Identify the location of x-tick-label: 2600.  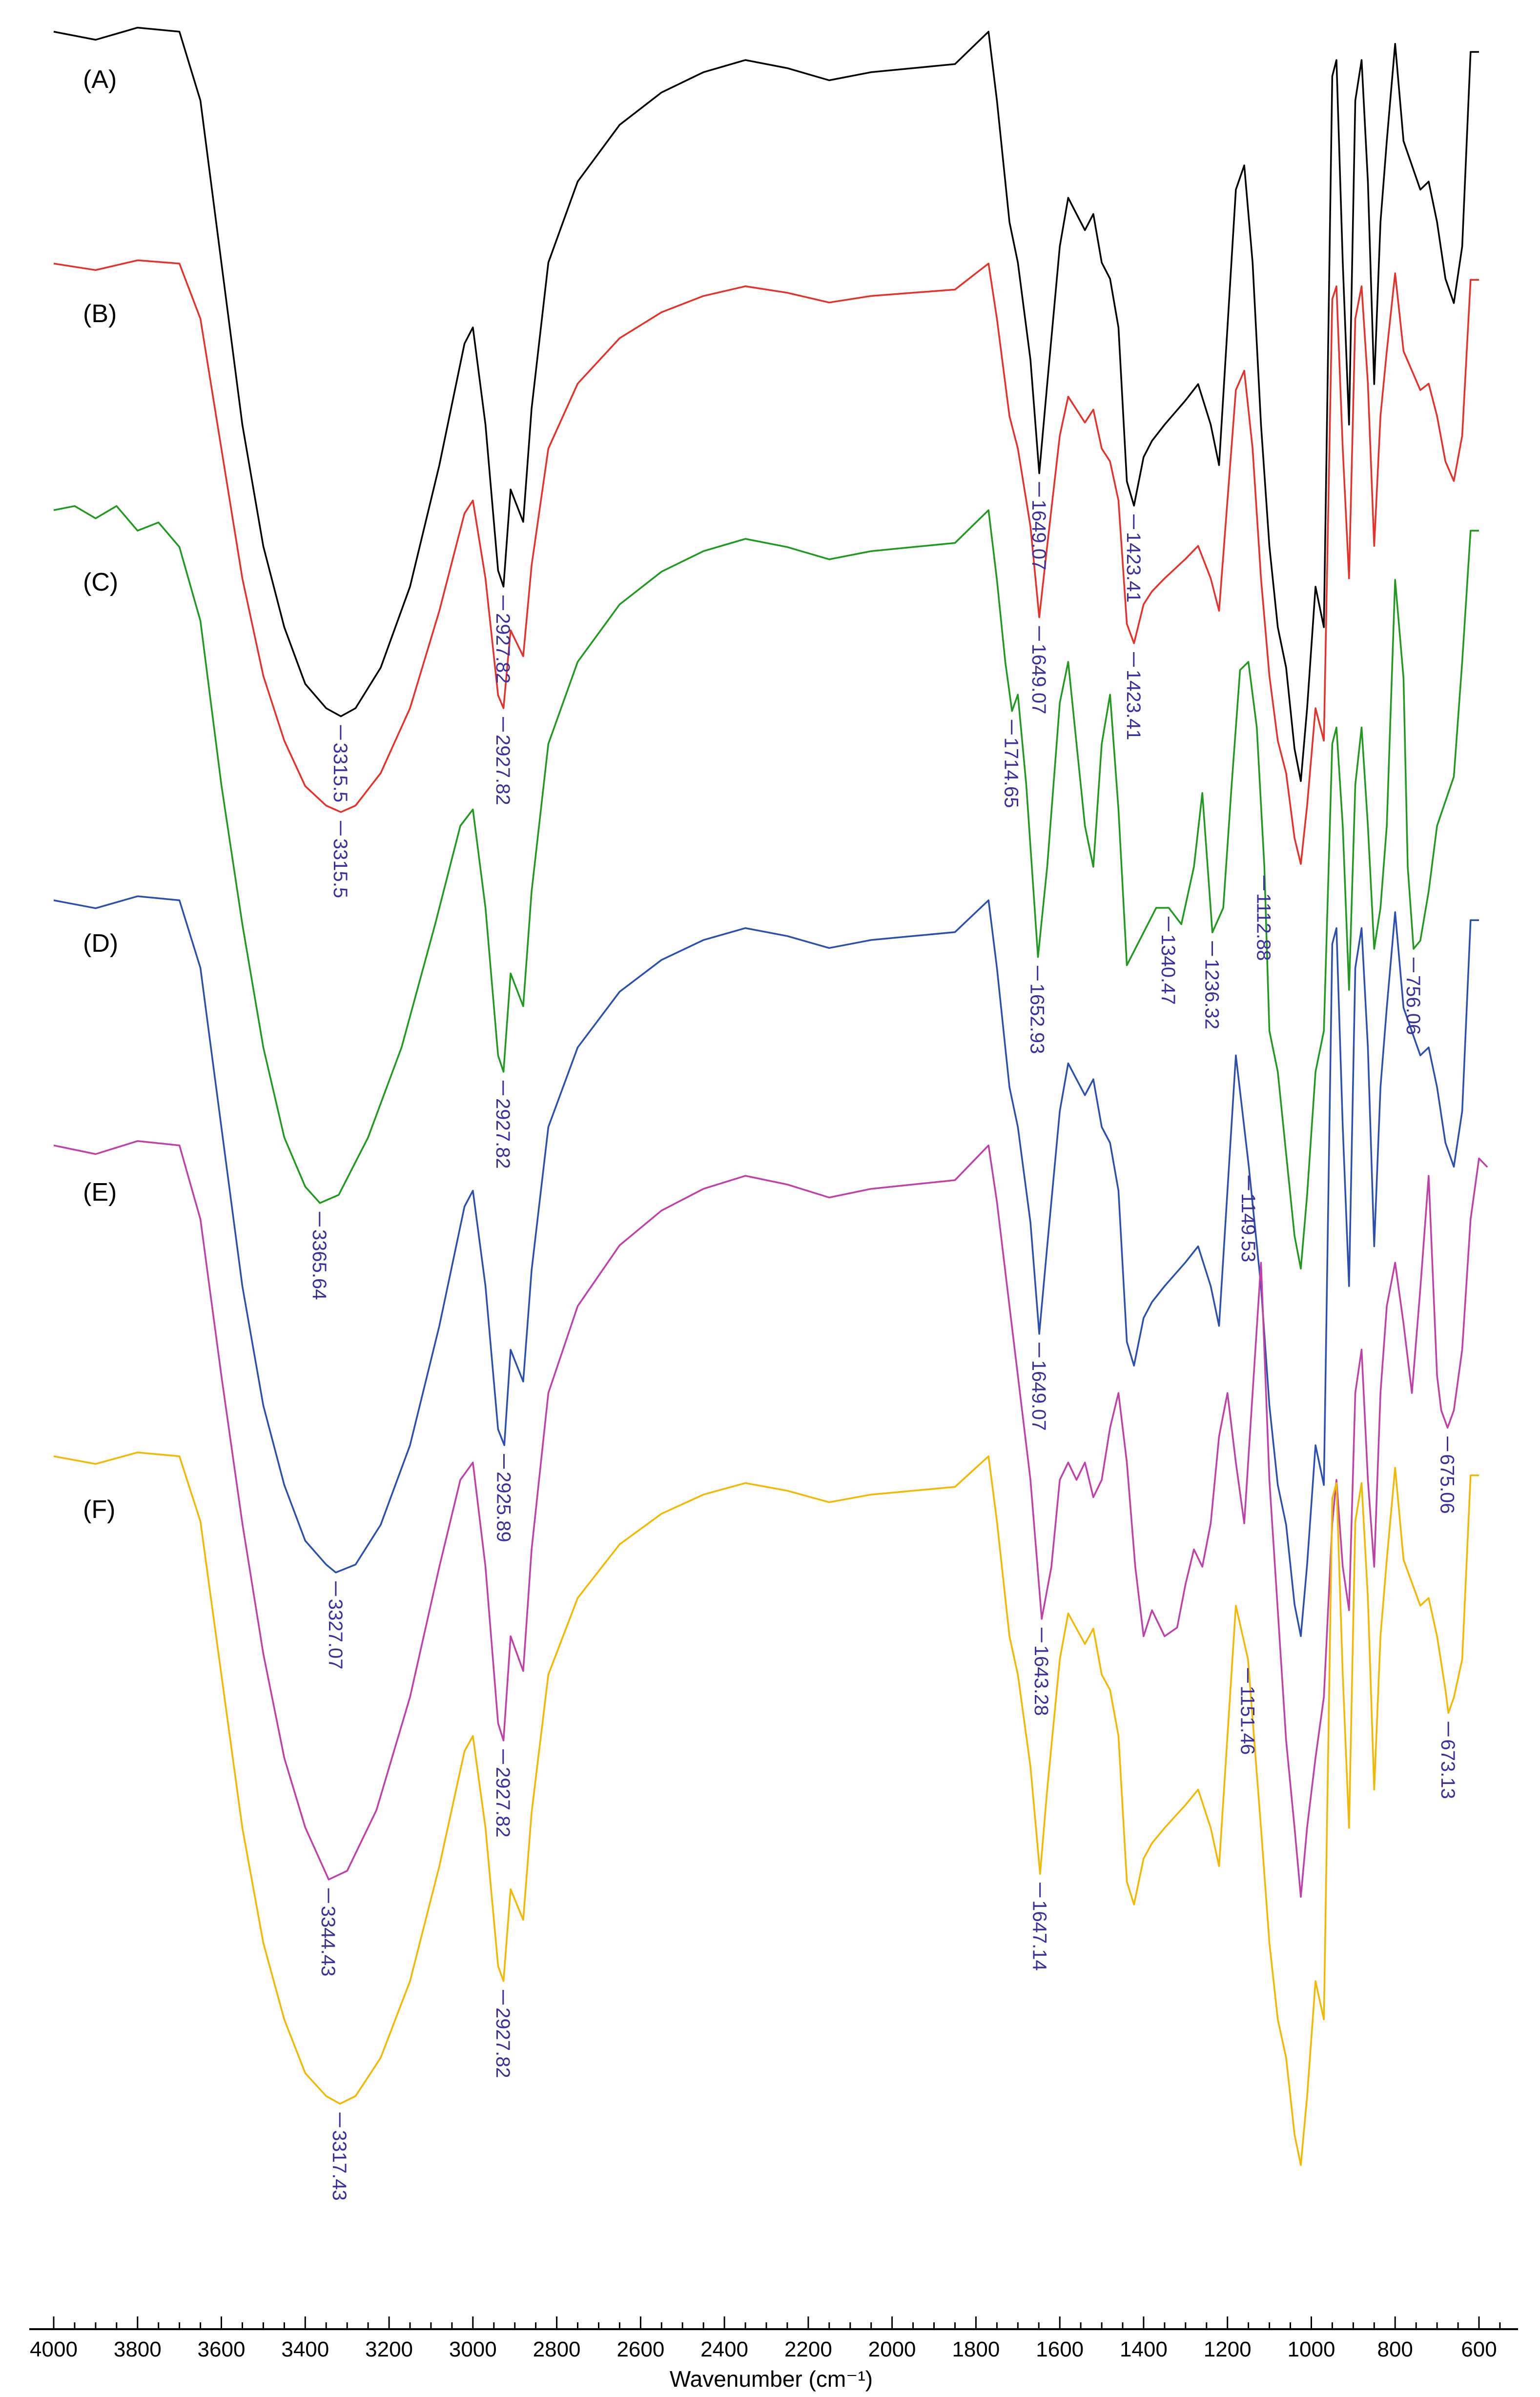
(640, 2349).